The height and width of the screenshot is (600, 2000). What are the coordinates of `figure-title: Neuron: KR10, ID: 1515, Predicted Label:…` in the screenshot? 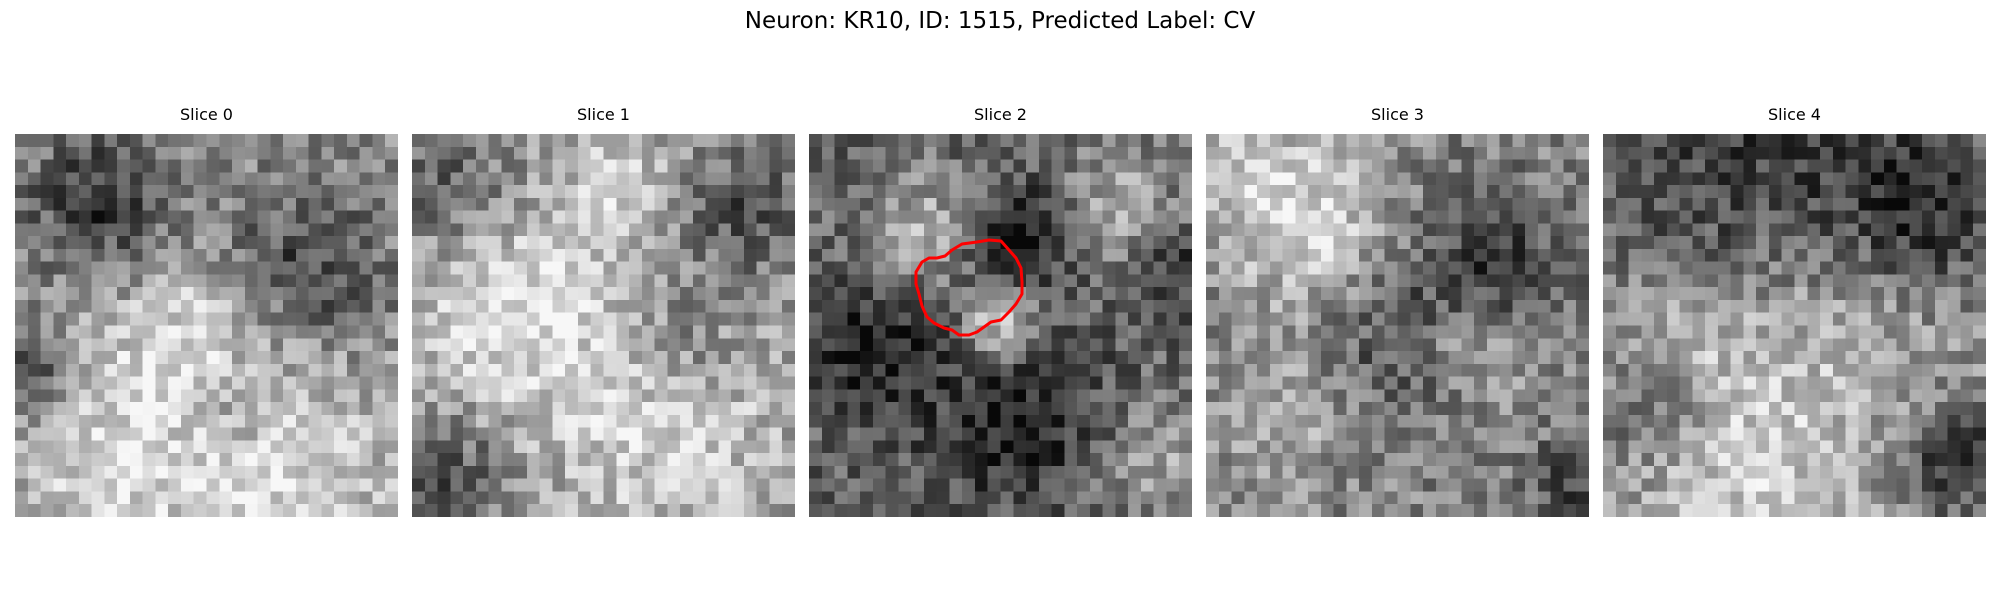 It's located at (1000, 21).